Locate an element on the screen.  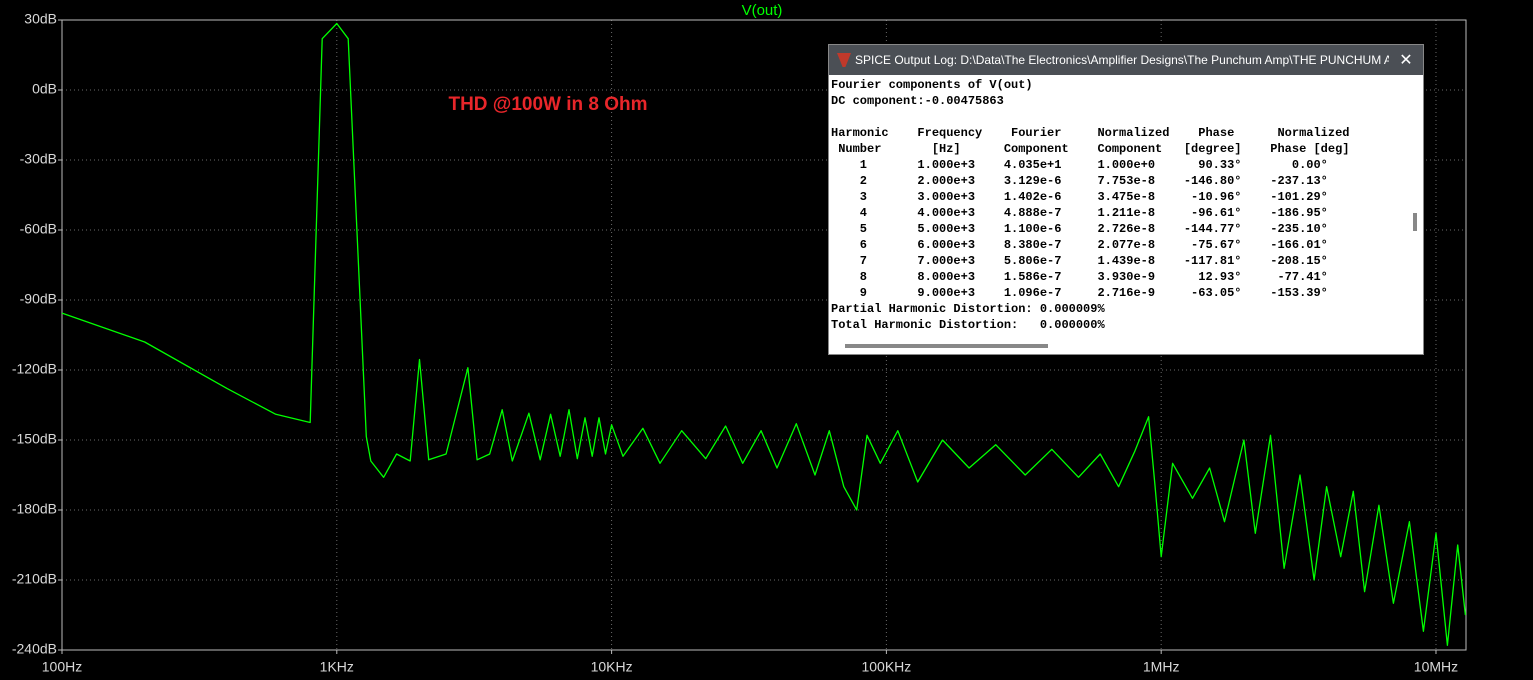
close-button: ✕ is located at coordinates (1406, 60).